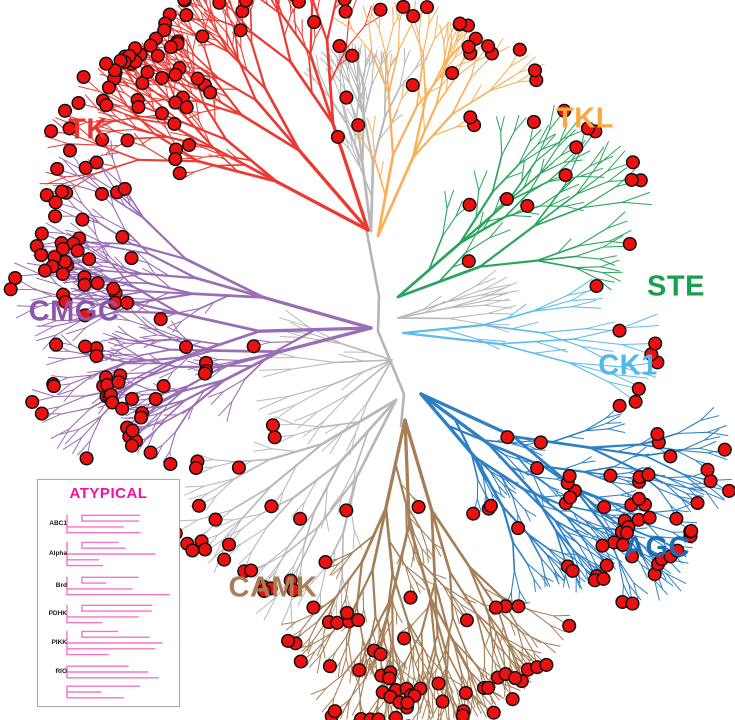 The width and height of the screenshot is (735, 720). Describe the element at coordinates (59, 642) in the screenshot. I see `atypical-group-label-pikk: PIKK` at that location.